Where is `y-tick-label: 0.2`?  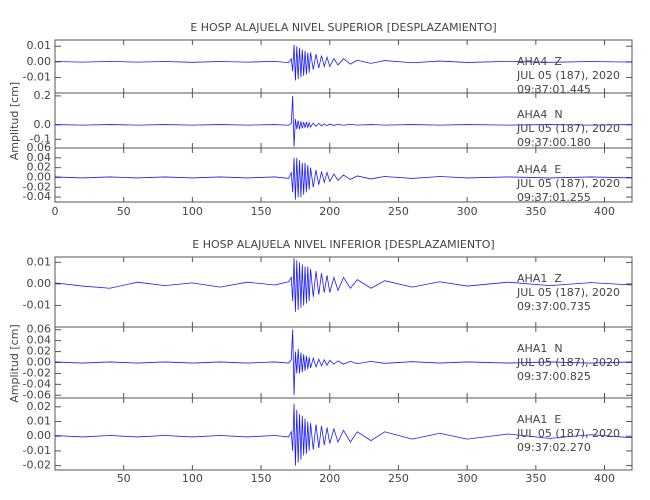
y-tick-label: 0.2 is located at coordinates (43, 95).